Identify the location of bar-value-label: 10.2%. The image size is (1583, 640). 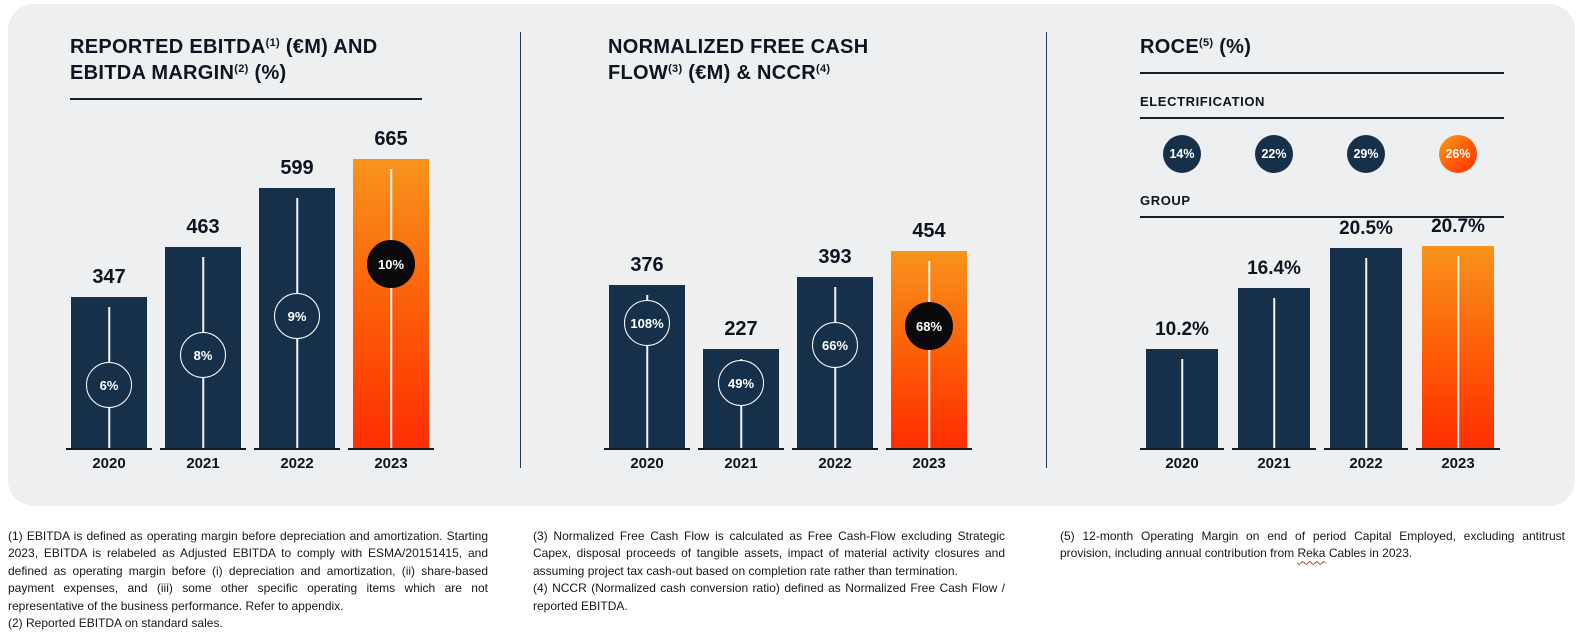
(1182, 329).